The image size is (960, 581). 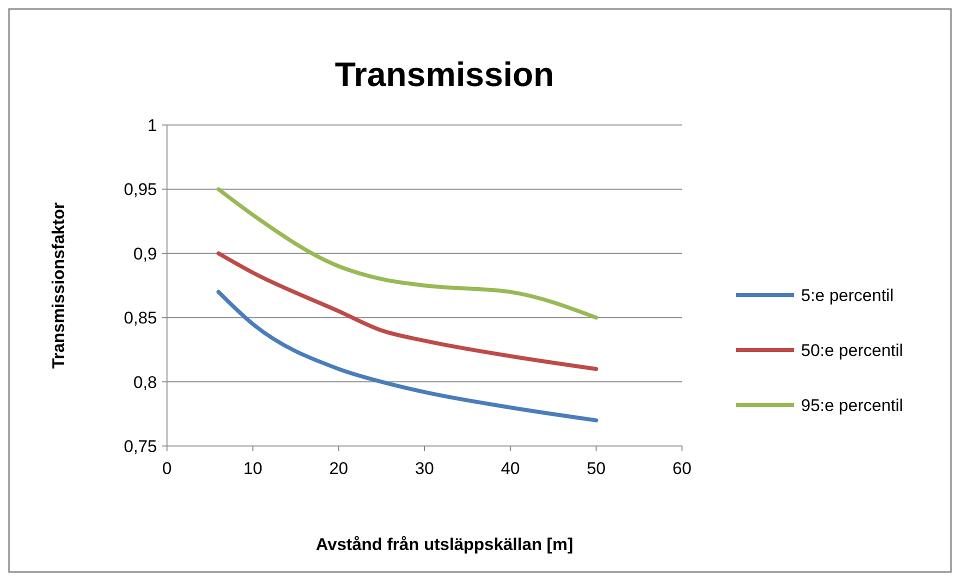 What do you see at coordinates (140, 446) in the screenshot?
I see `y-tick-label: 0,75` at bounding box center [140, 446].